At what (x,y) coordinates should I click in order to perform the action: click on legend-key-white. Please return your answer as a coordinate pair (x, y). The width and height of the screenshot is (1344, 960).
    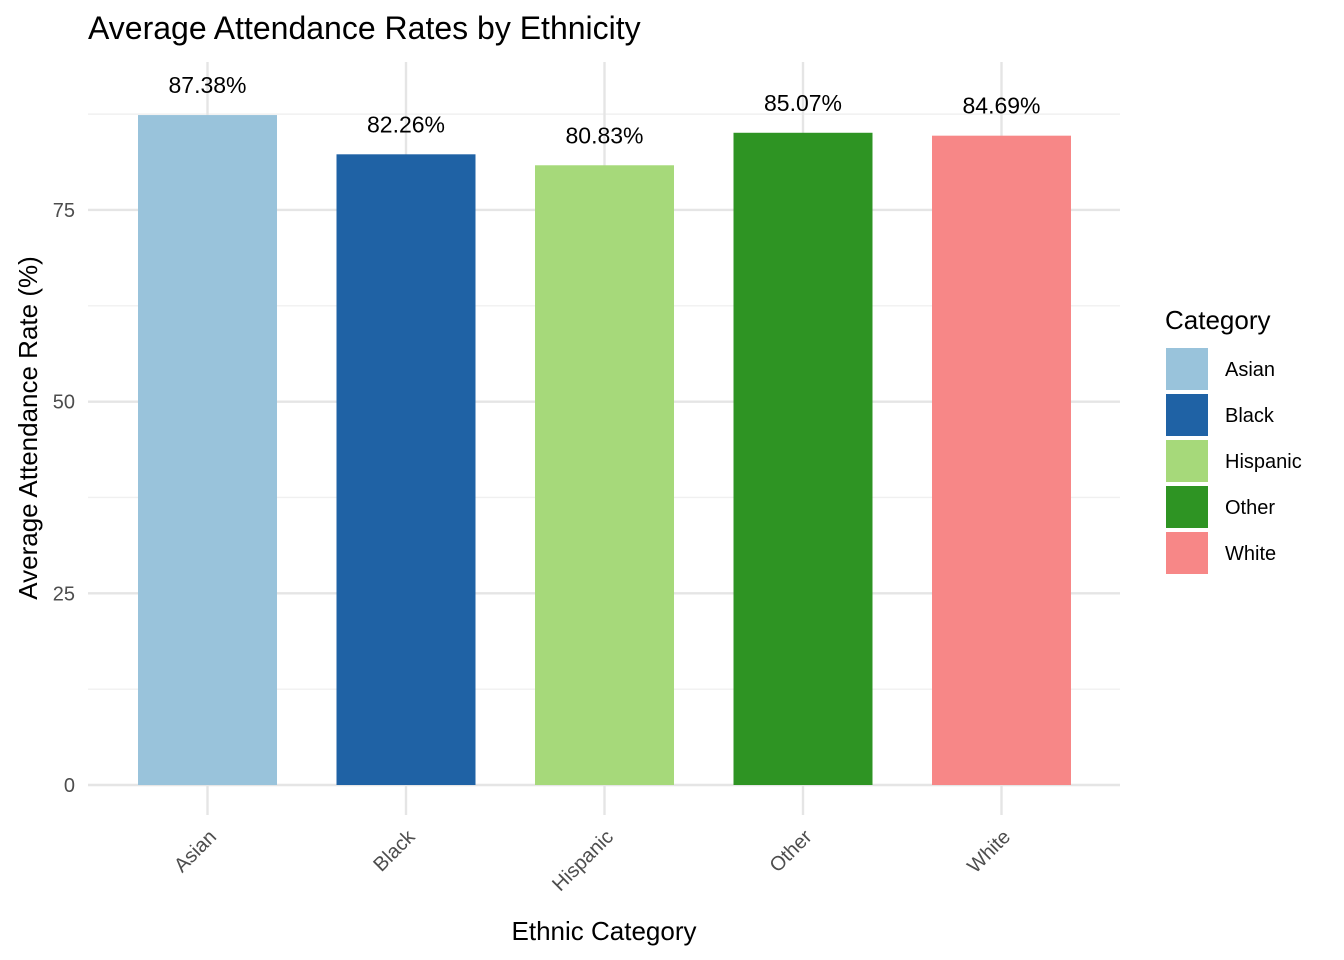
    Looking at the image, I should click on (1187, 553).